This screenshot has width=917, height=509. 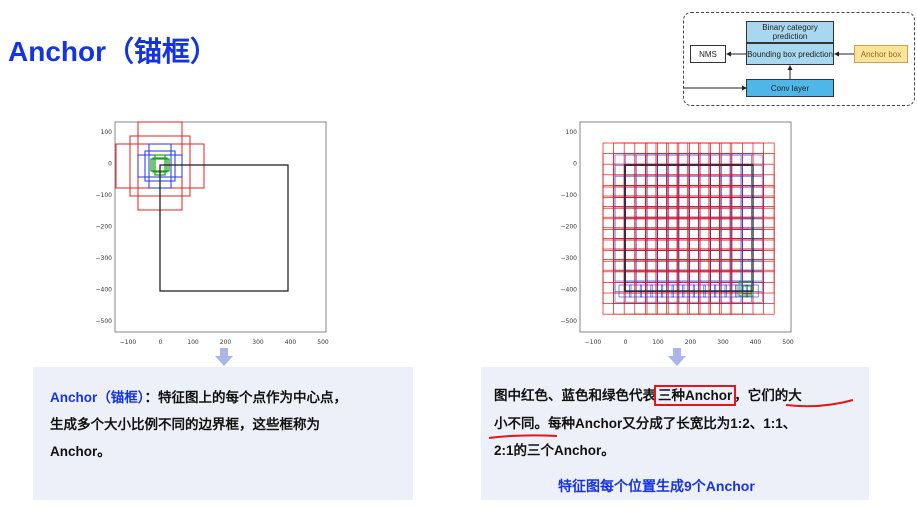 I want to click on left-y-tick: −300, so click(x=104, y=258).